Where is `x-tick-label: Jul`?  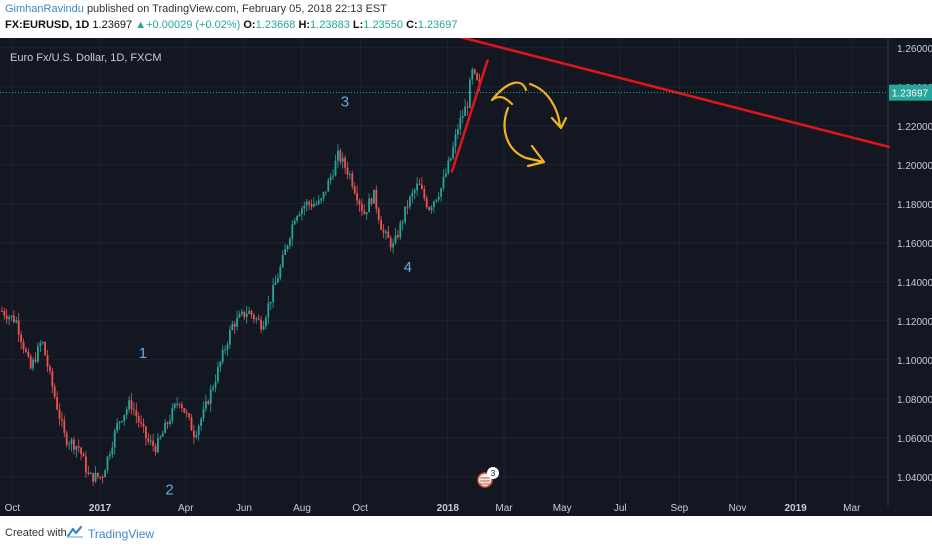 x-tick-label: Jul is located at coordinates (620, 508).